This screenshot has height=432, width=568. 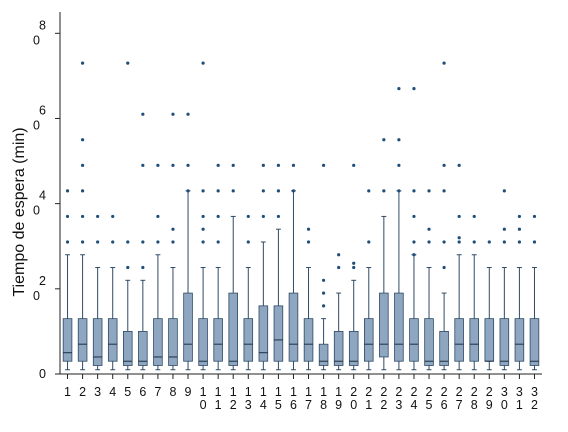 What do you see at coordinates (67, 392) in the screenshot?
I see `x-tick-label: 1` at bounding box center [67, 392].